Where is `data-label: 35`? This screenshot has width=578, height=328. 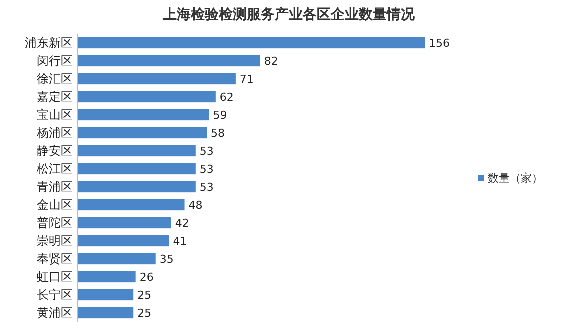
data-label: 35 is located at coordinates (167, 259).